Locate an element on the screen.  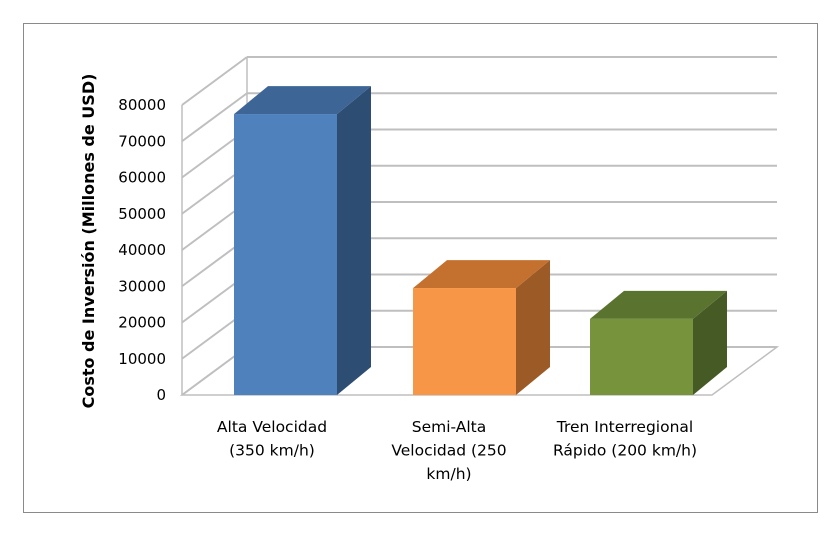
category-label-line: Rápido (200 km/h) is located at coordinates (625, 451).